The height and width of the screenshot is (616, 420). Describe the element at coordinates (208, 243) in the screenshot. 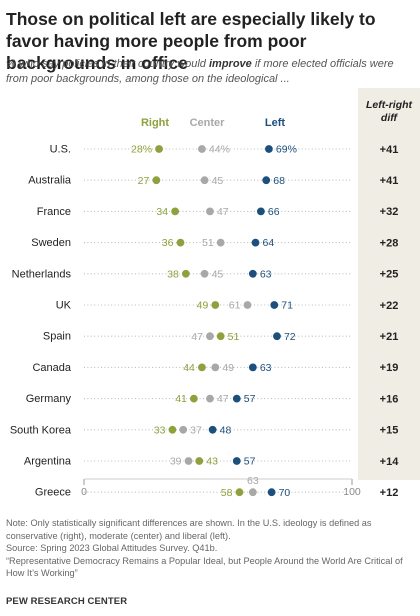

I see `center-value-label: 51` at that location.